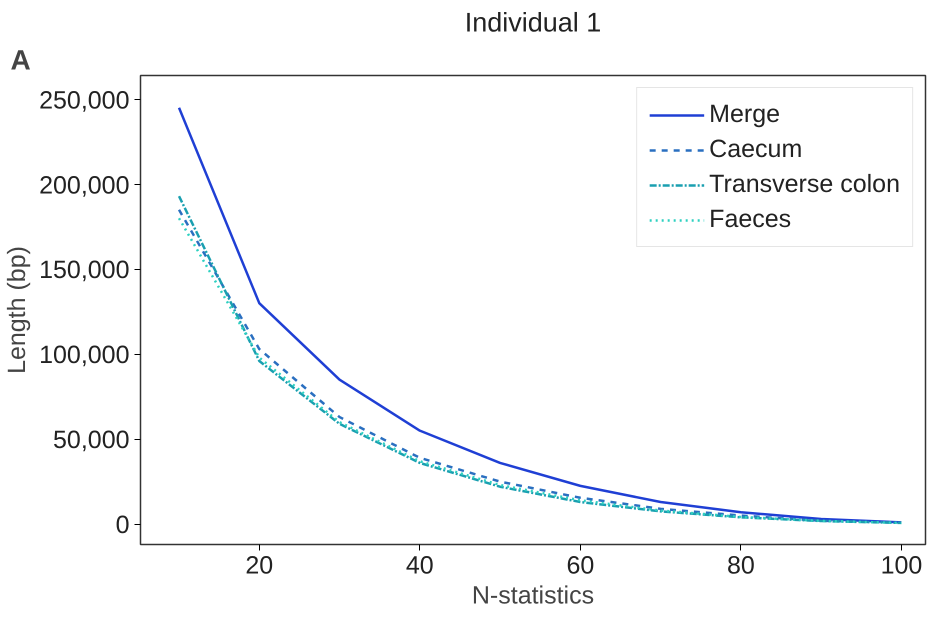 The image size is (945, 618). What do you see at coordinates (123, 525) in the screenshot?
I see `y-tick-label: 0` at bounding box center [123, 525].